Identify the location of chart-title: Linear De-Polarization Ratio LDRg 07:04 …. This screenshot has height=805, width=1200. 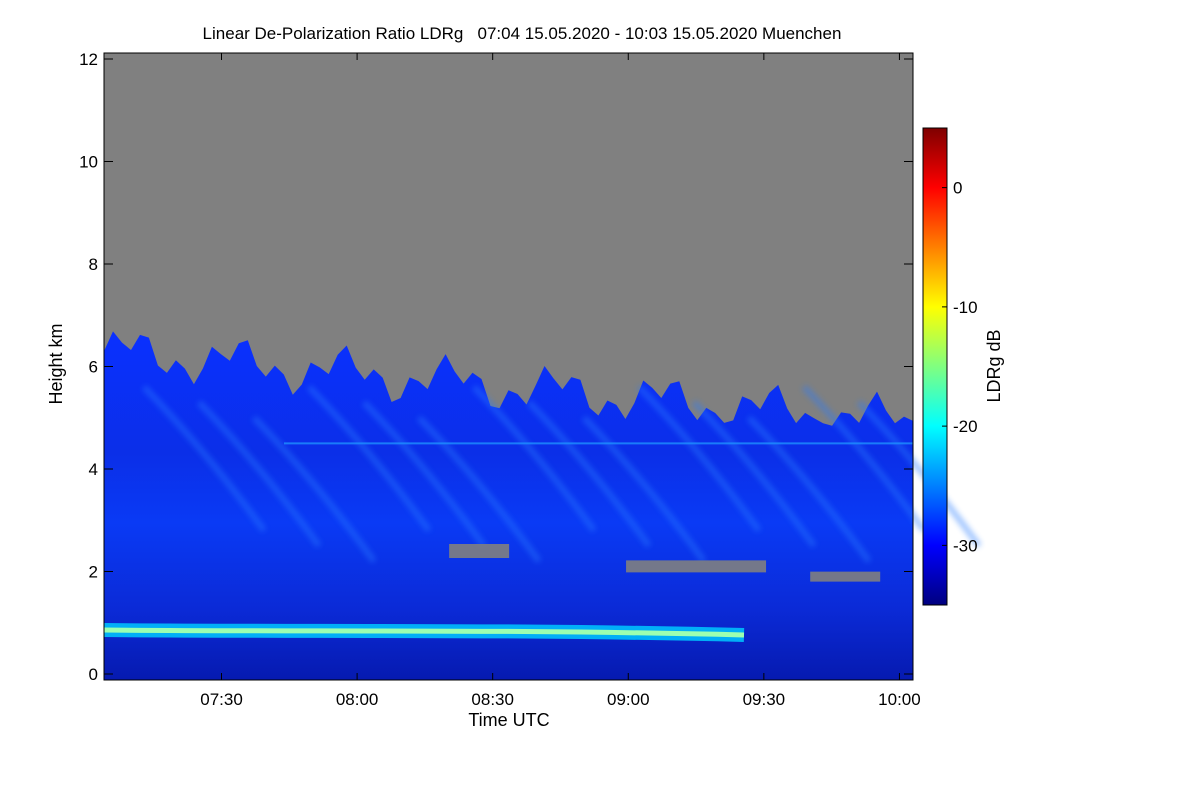
(522, 33).